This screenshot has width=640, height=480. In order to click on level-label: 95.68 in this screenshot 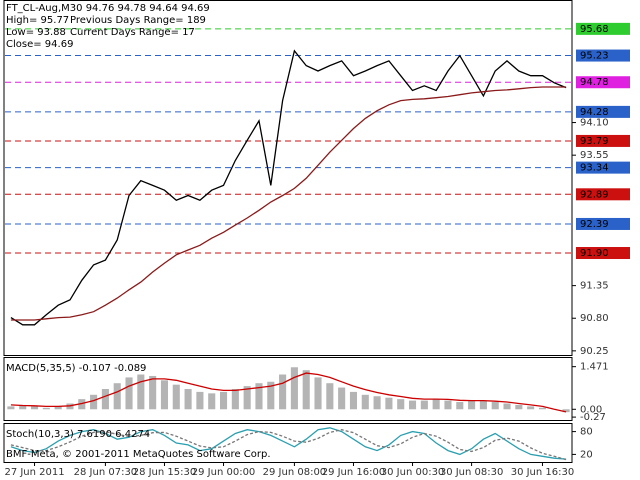, I will do `click(594, 29)`.